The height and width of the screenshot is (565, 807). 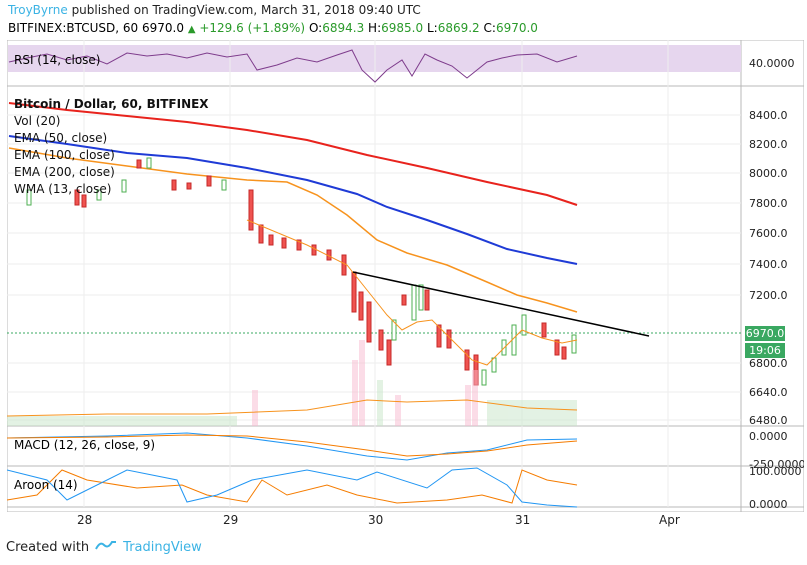 I want to click on legend-title: Bitcoin / Dollar, 60, BITFINEX, so click(x=111, y=104).